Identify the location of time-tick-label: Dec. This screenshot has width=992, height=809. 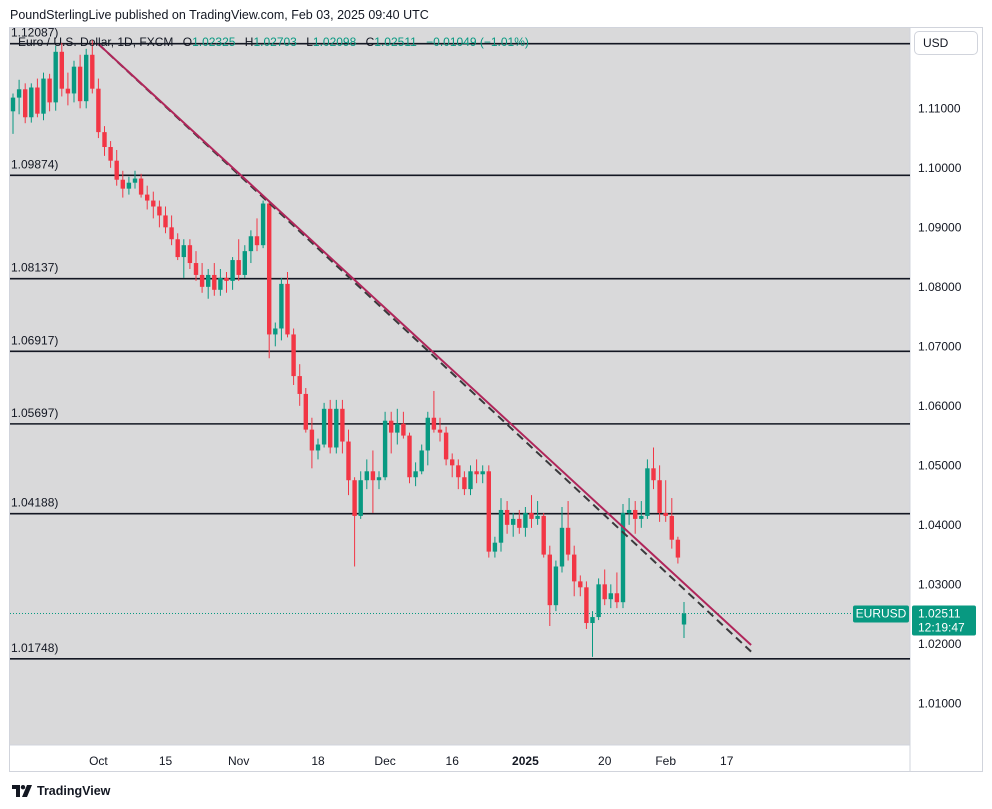
(384, 761).